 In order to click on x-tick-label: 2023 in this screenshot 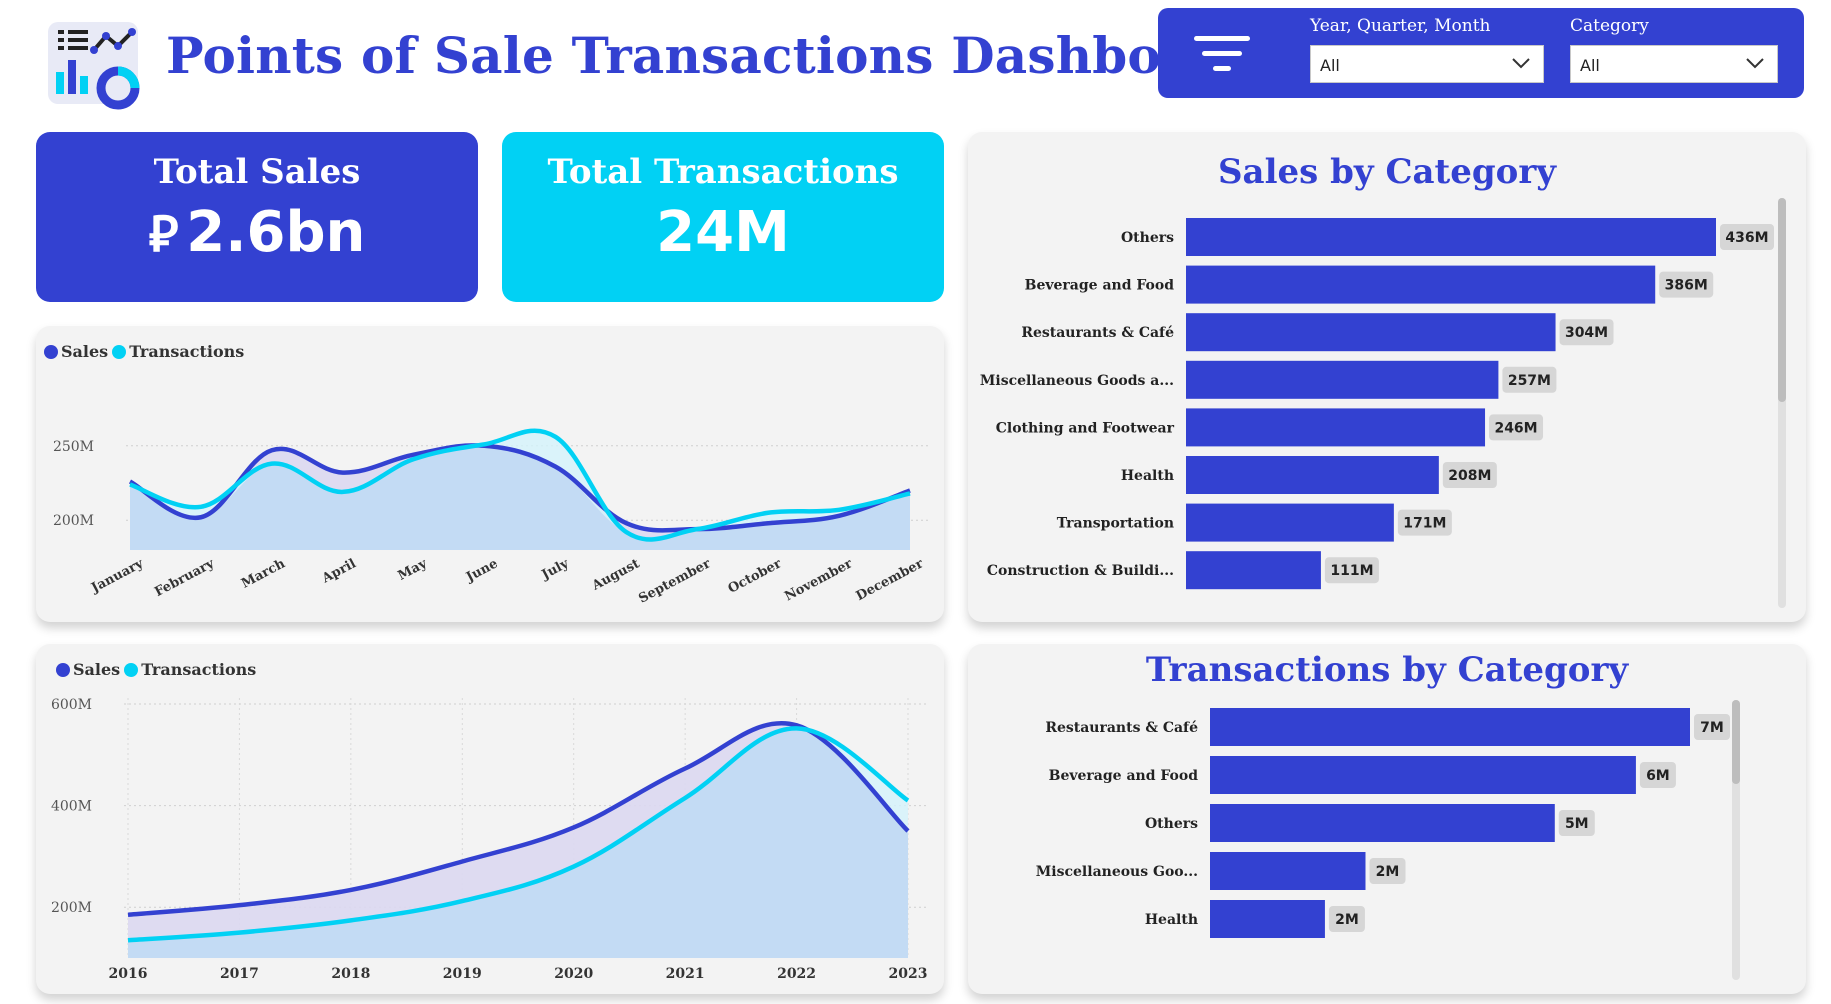, I will do `click(908, 974)`.